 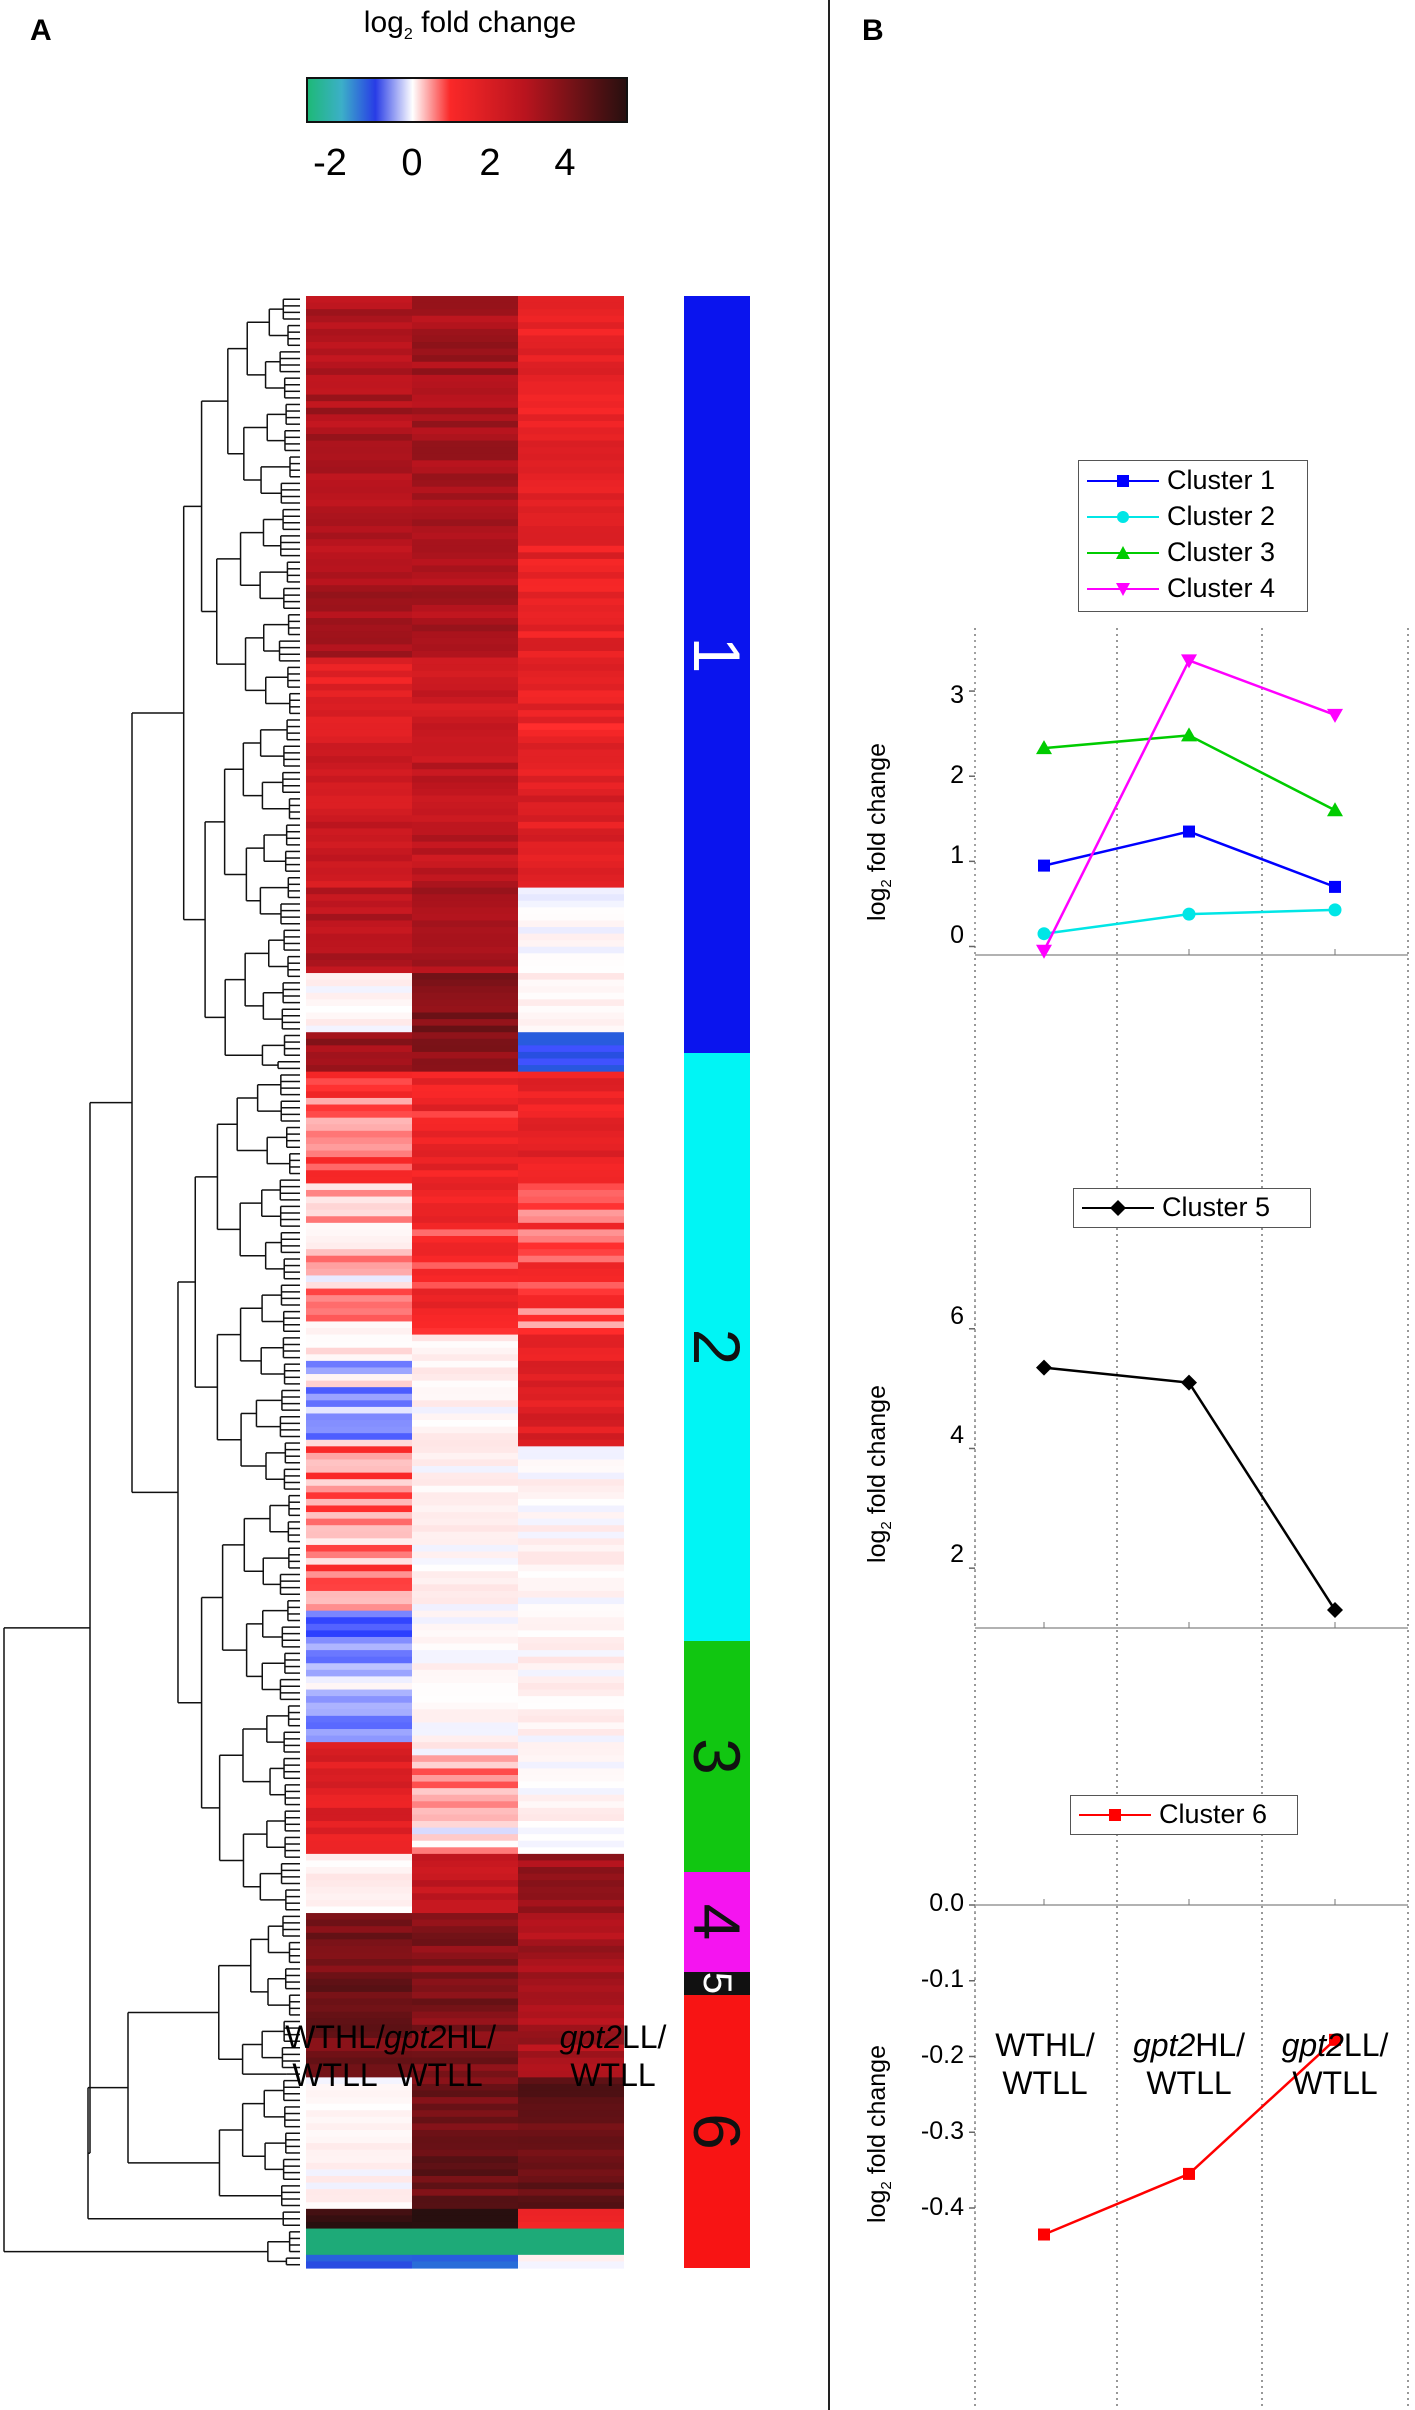 I want to click on legend-clusters-1-4: Cluster 1 Cluster 2 Cluster 3 Cluster 4, so click(x=1193, y=536).